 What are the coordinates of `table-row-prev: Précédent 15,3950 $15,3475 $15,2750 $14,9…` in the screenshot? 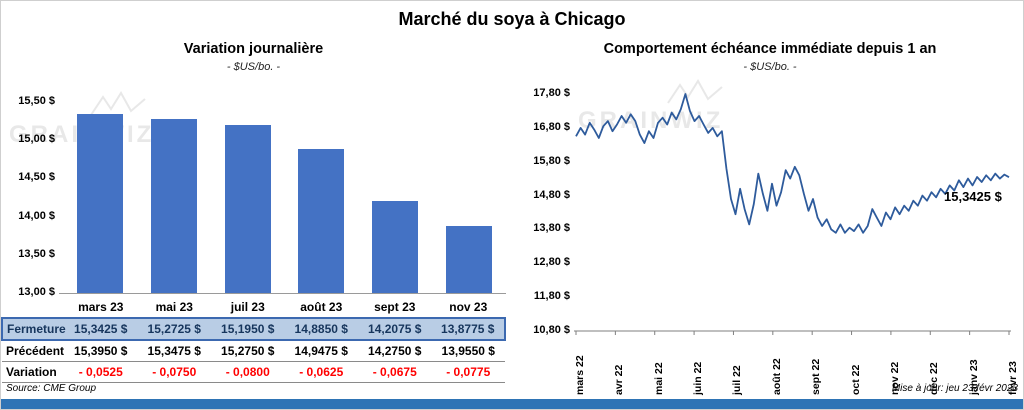 It's located at (253, 351).